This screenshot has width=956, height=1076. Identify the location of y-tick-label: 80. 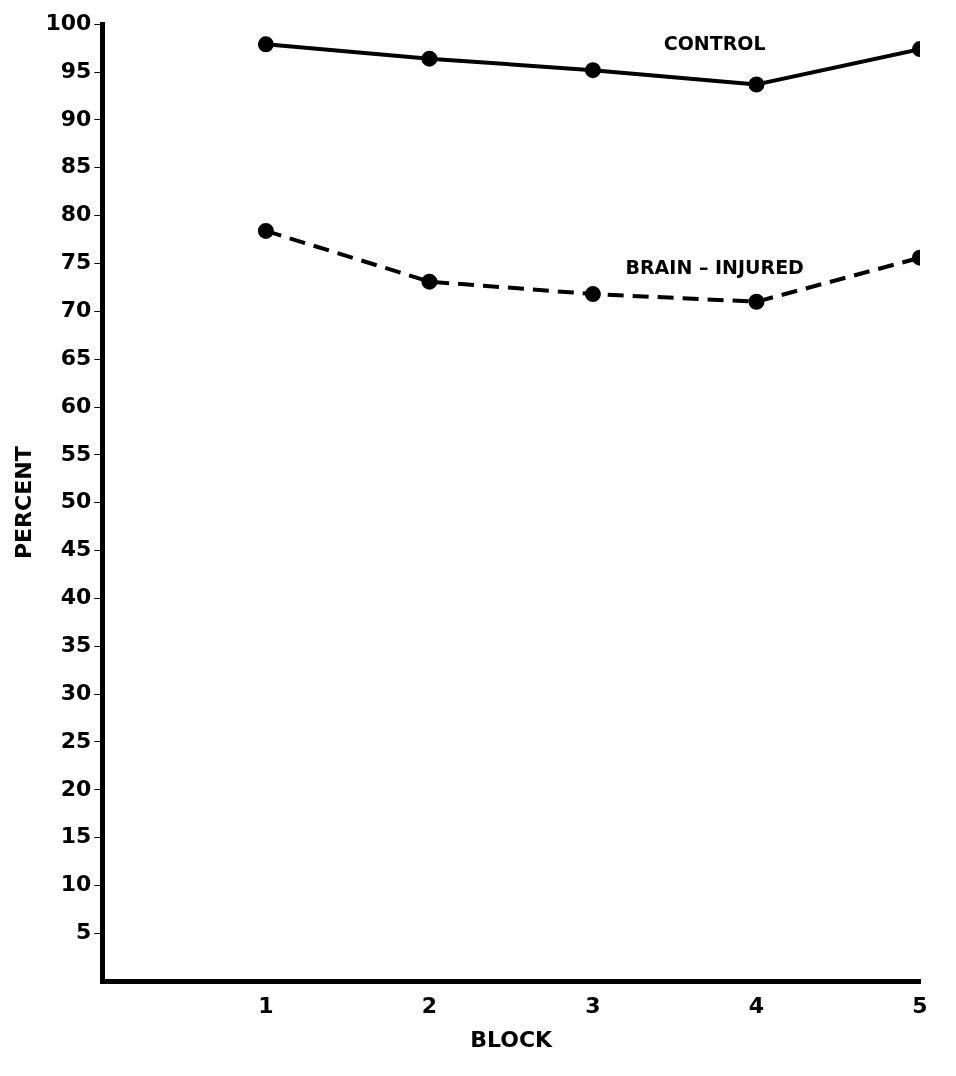
(76, 214).